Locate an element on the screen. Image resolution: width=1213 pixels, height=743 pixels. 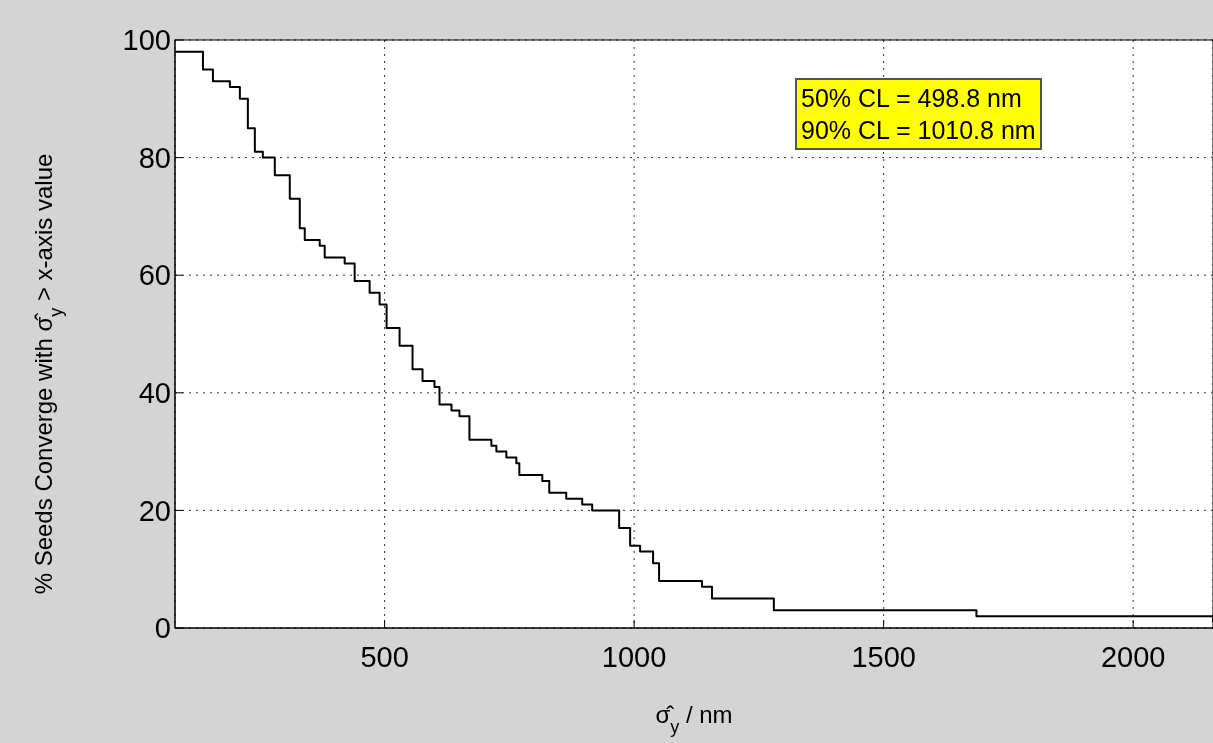
x-tick-label: 2000 is located at coordinates (1133, 656).